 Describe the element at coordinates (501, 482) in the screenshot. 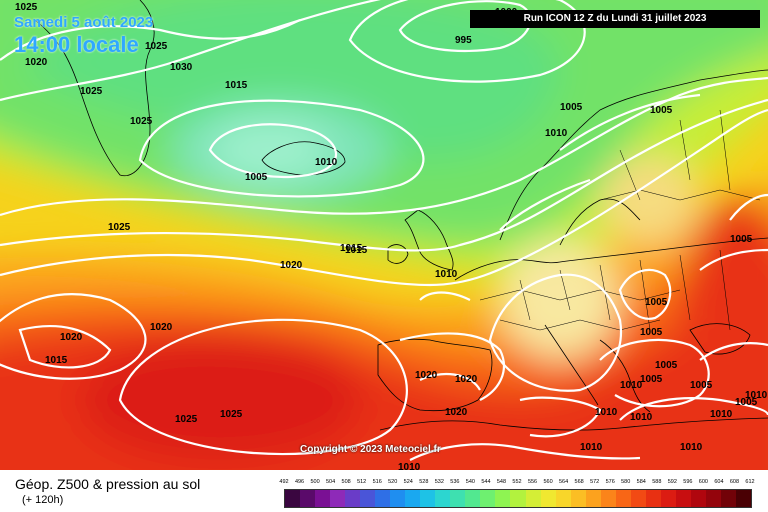

I see `legend-tick-label: 548` at that location.